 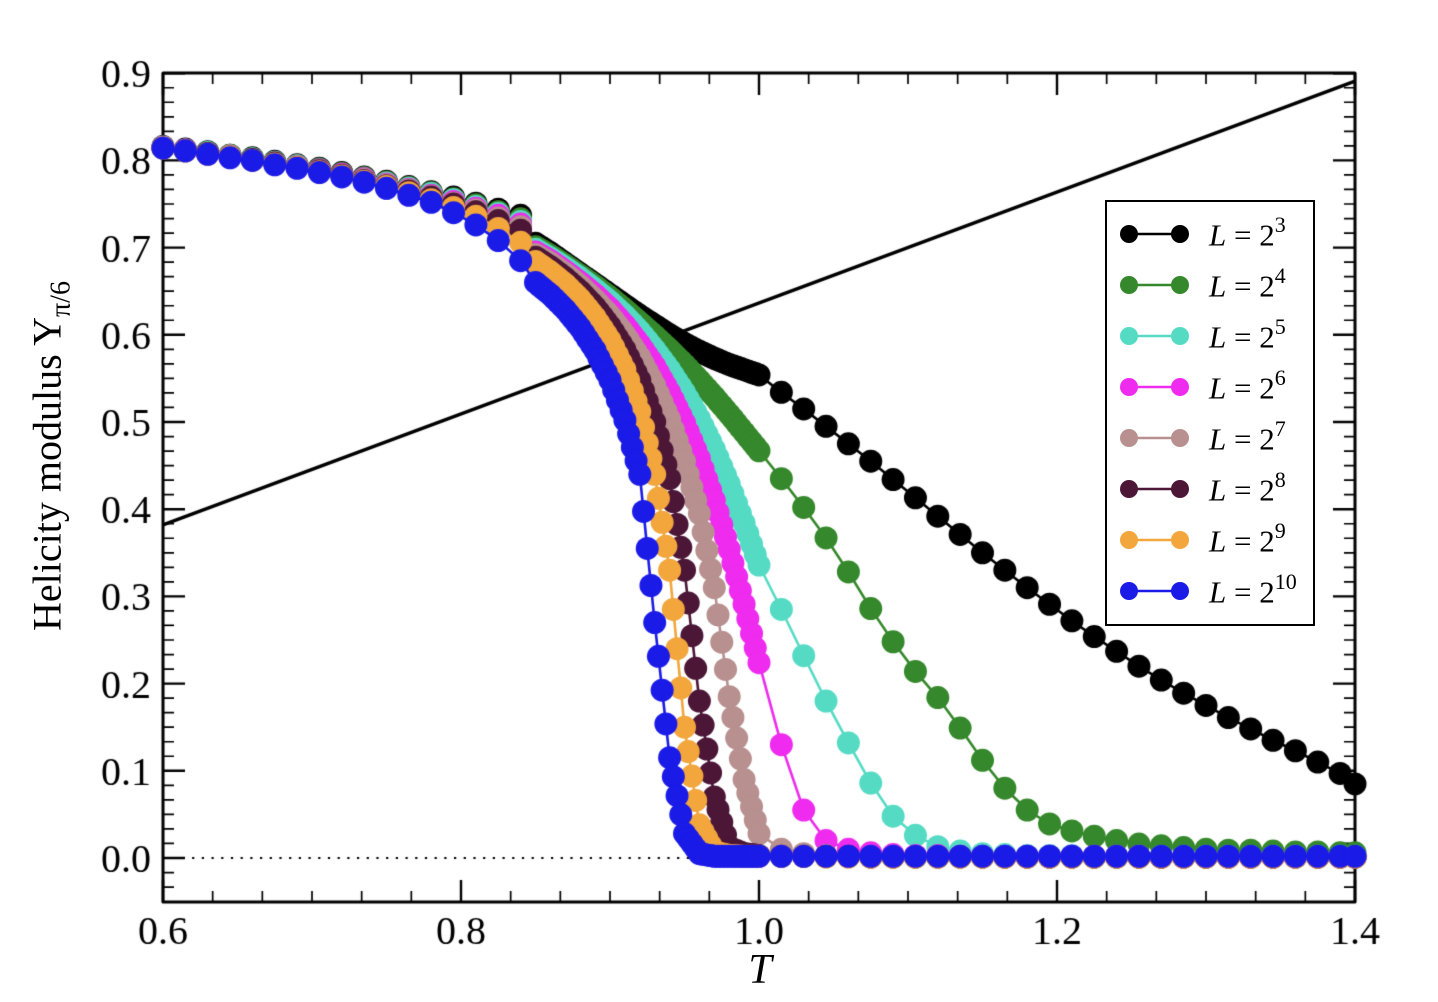 I want to click on legend-entry-label: L = 25, so click(x=1247, y=334).